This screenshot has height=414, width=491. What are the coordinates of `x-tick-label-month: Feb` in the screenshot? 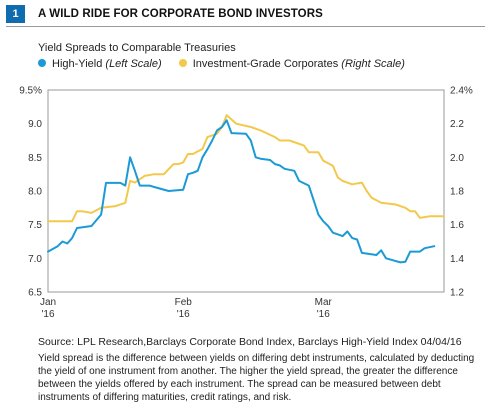 It's located at (184, 302).